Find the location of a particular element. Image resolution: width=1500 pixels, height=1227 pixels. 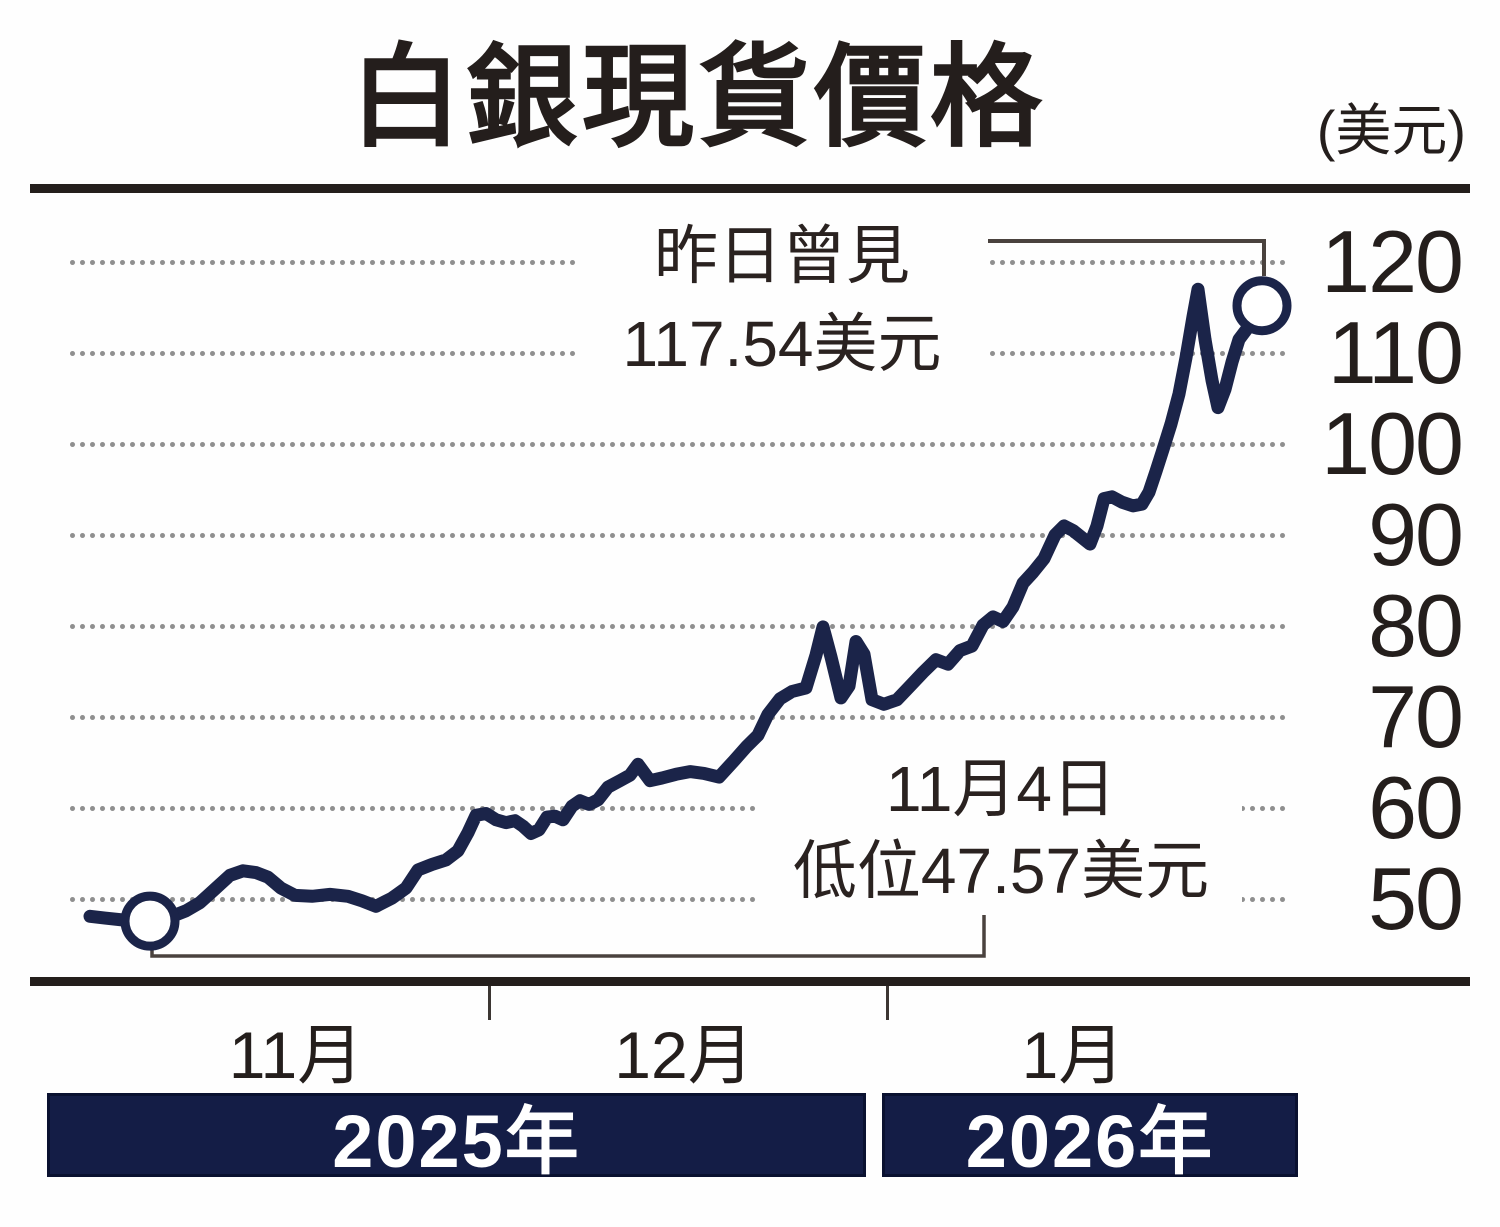

year-bar-2026: 2026年 is located at coordinates (1090, 1138).